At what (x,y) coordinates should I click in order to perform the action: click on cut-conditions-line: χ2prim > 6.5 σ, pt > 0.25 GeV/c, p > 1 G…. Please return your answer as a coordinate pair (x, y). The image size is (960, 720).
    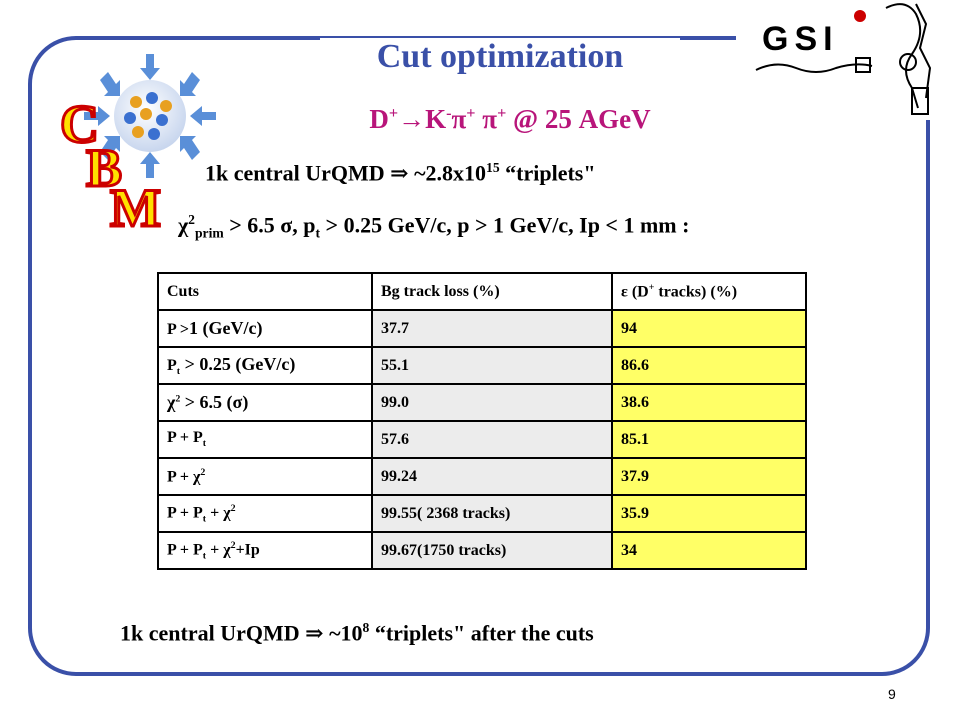
    Looking at the image, I should click on (433, 227).